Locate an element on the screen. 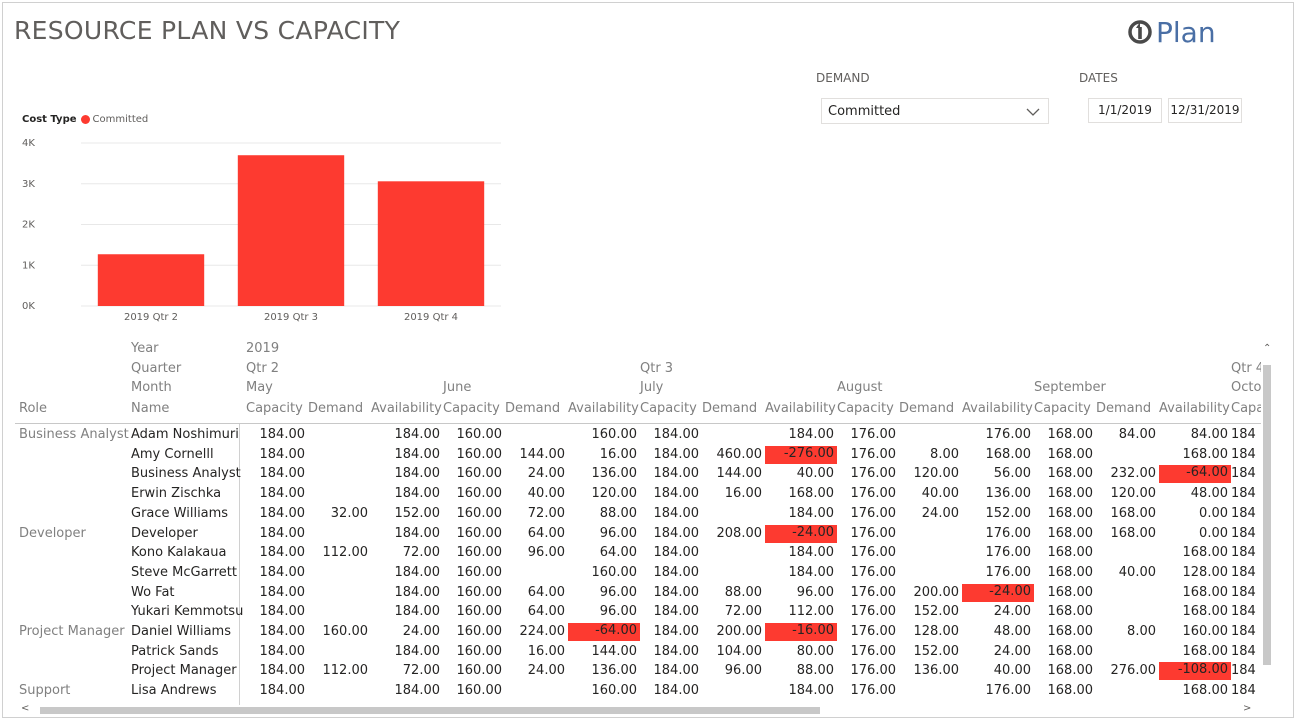 Image resolution: width=1296 pixels, height=720 pixels. value-cell: 200.00 is located at coordinates (936, 592).